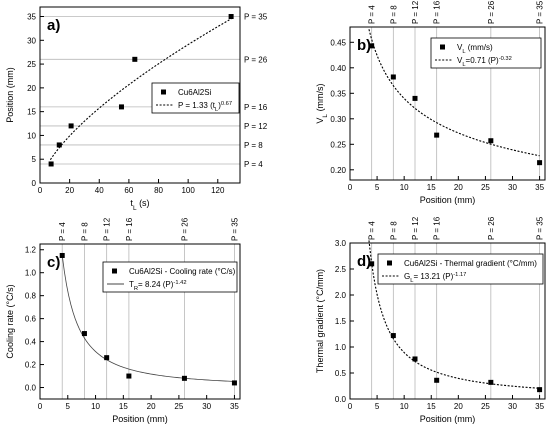  I want to click on legend-series-label: Cu6Al2Si - Thermal gradient (°C/mm), so click(470, 263).